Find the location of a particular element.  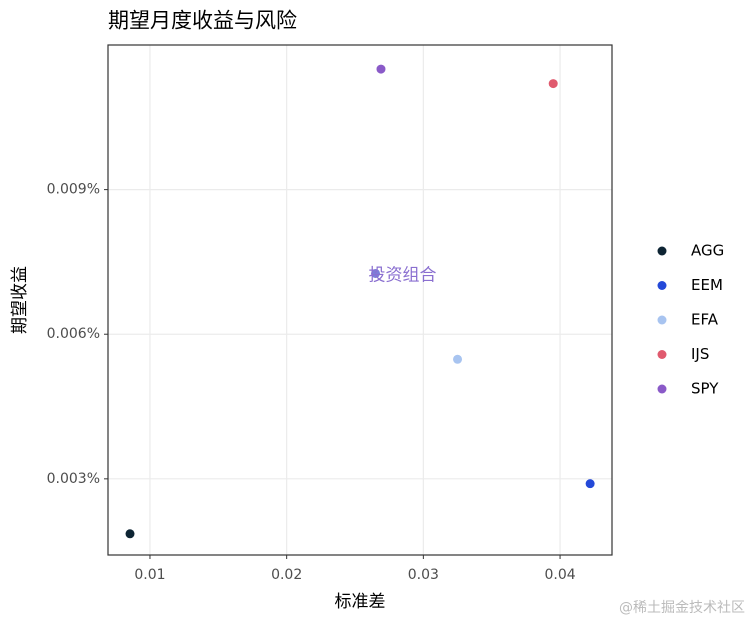

legend-label: AGG is located at coordinates (707, 251).